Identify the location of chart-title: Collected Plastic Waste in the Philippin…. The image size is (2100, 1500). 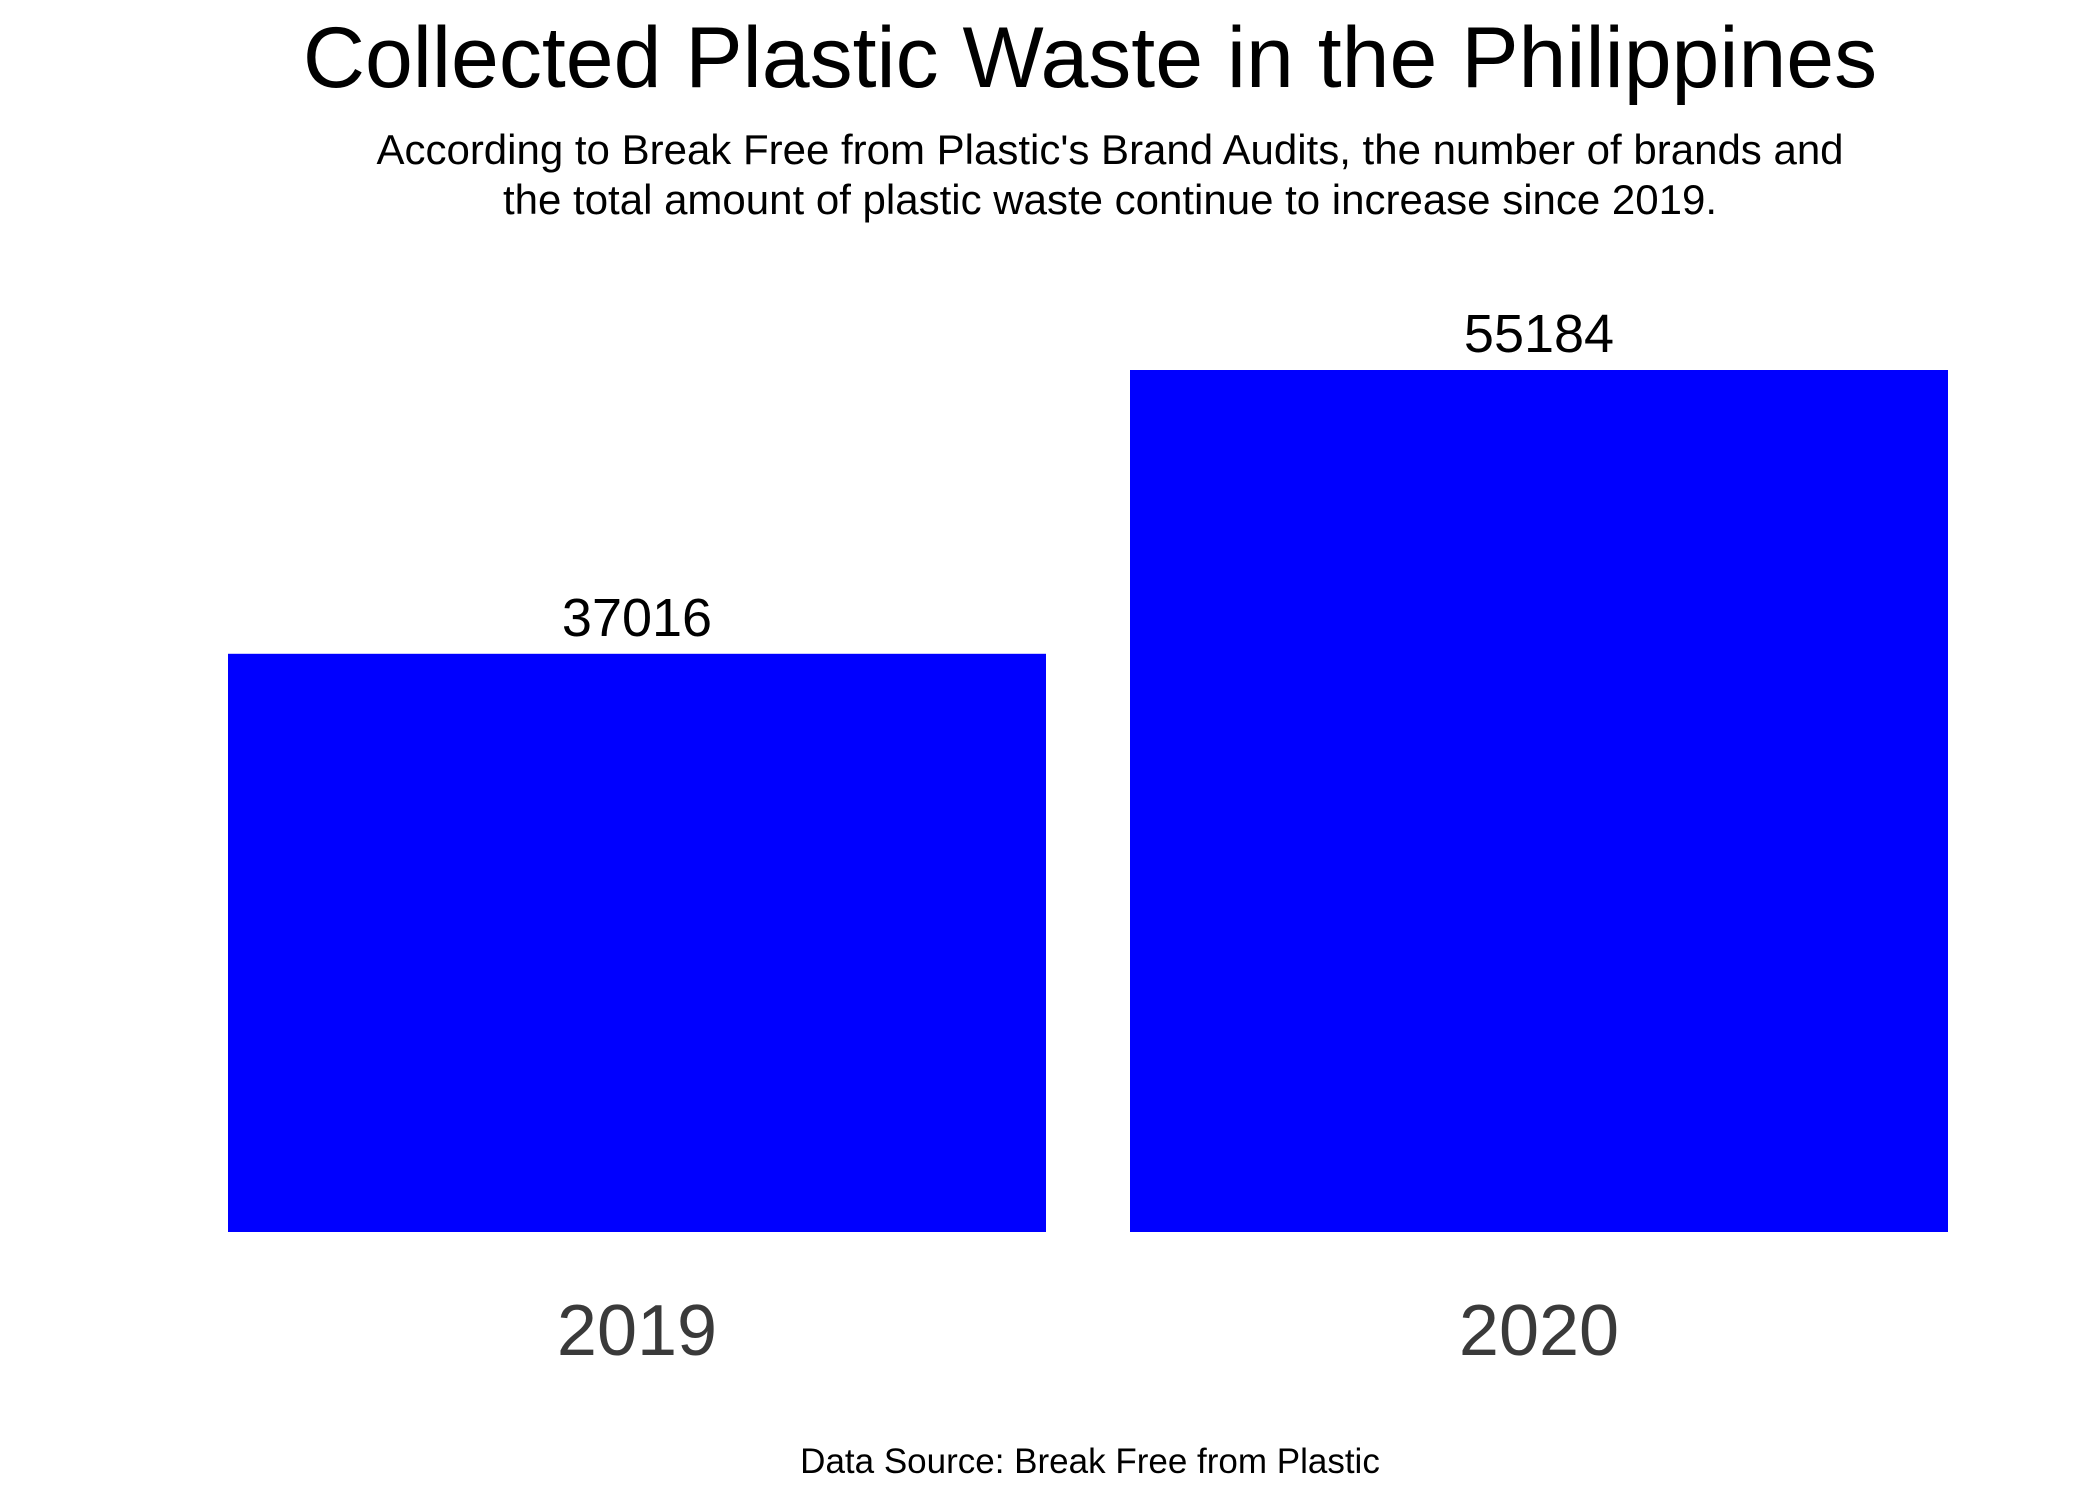
(1090, 58).